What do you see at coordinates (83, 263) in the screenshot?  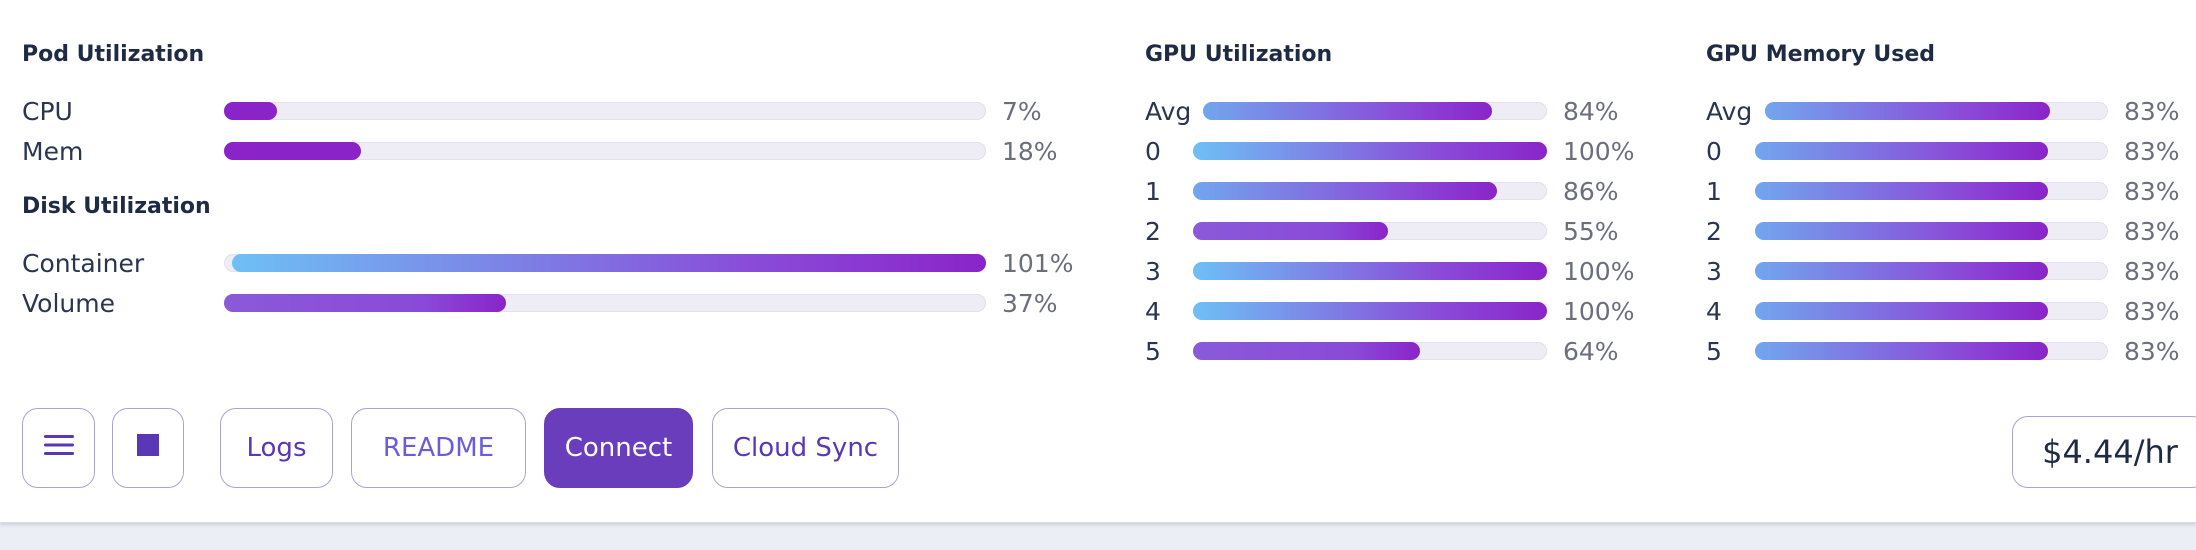 I see `container-label: Container` at bounding box center [83, 263].